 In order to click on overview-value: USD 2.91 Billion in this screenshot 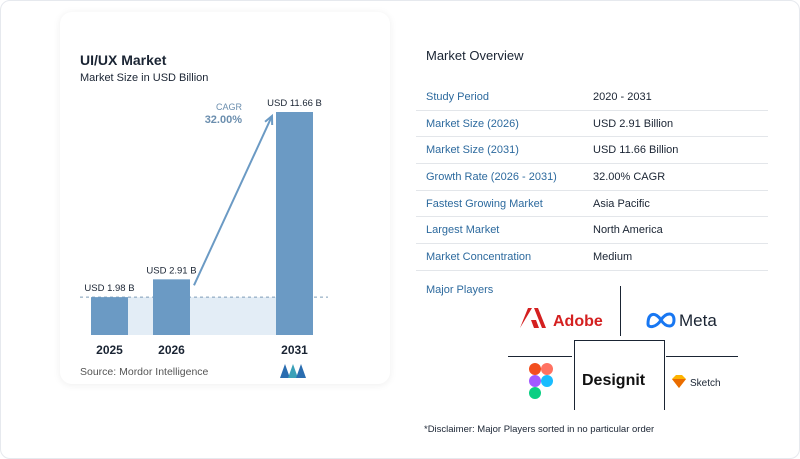, I will do `click(633, 123)`.